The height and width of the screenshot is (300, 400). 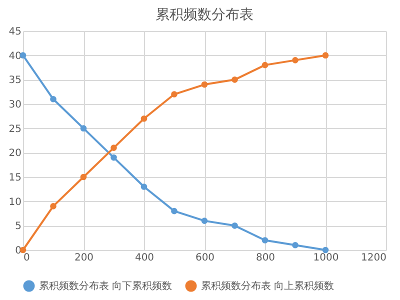 I want to click on x-tick-label: 1200, so click(x=373, y=258).